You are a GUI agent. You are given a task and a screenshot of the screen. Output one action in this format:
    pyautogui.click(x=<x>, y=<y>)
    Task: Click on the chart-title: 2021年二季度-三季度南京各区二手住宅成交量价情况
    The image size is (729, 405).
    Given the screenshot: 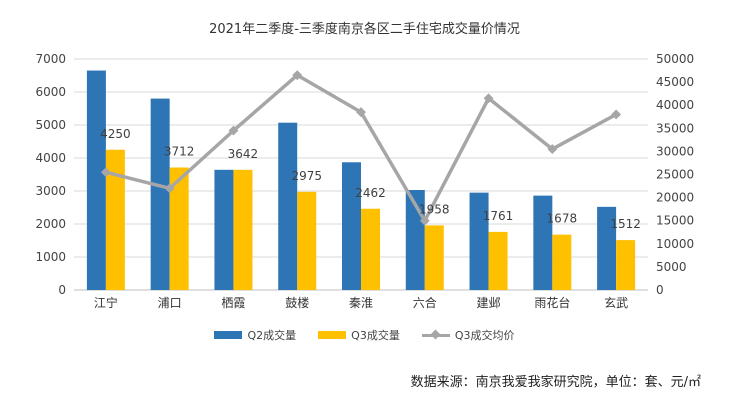 What is the action you would take?
    pyautogui.click(x=364, y=29)
    